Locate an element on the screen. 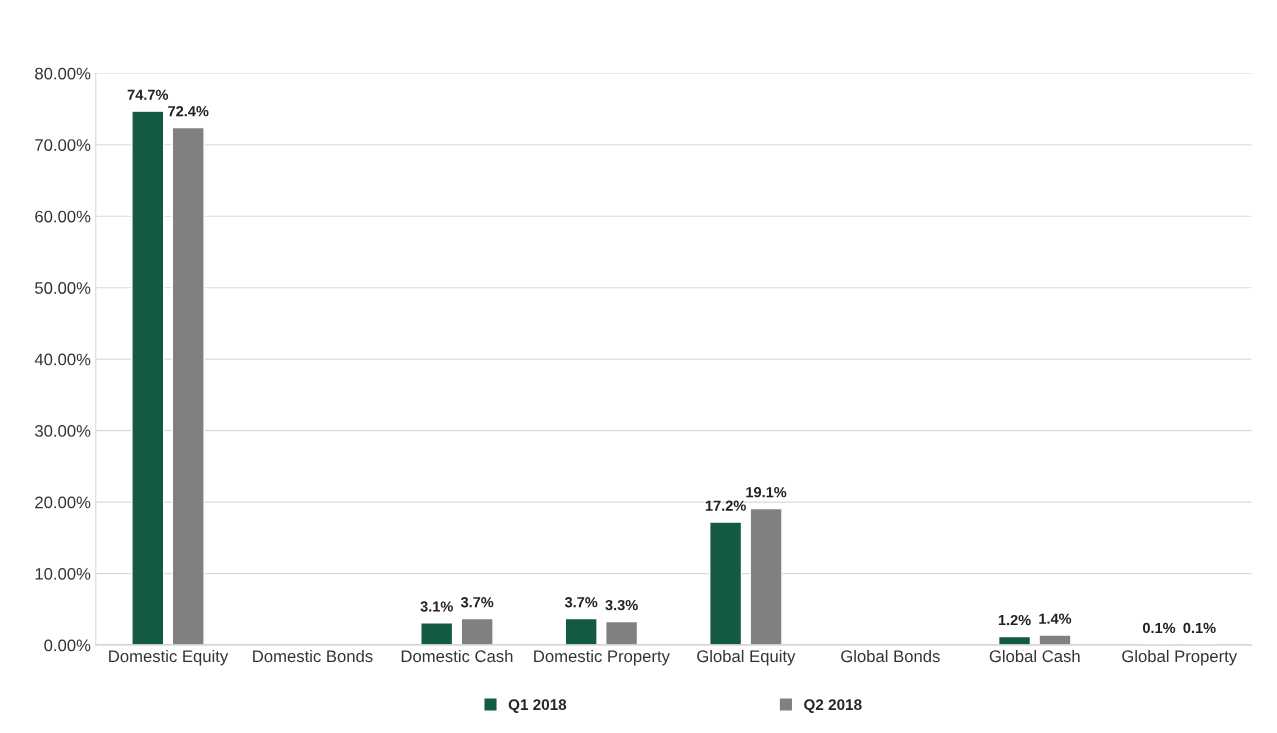  x-tick-label: Global Bonds is located at coordinates (890, 656).